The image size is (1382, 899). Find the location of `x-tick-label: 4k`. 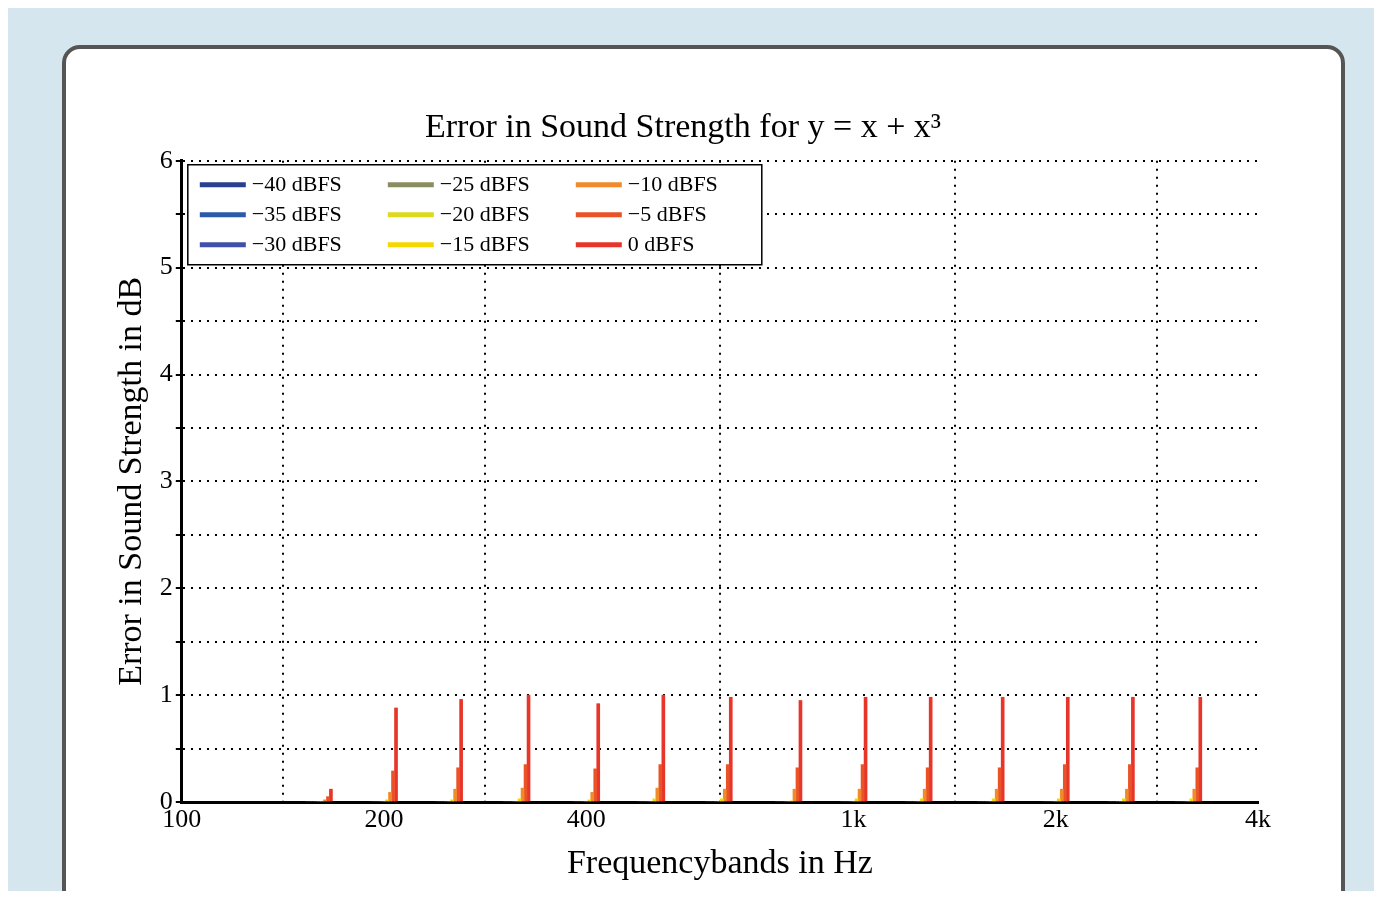

x-tick-label: 4k is located at coordinates (1258, 819).